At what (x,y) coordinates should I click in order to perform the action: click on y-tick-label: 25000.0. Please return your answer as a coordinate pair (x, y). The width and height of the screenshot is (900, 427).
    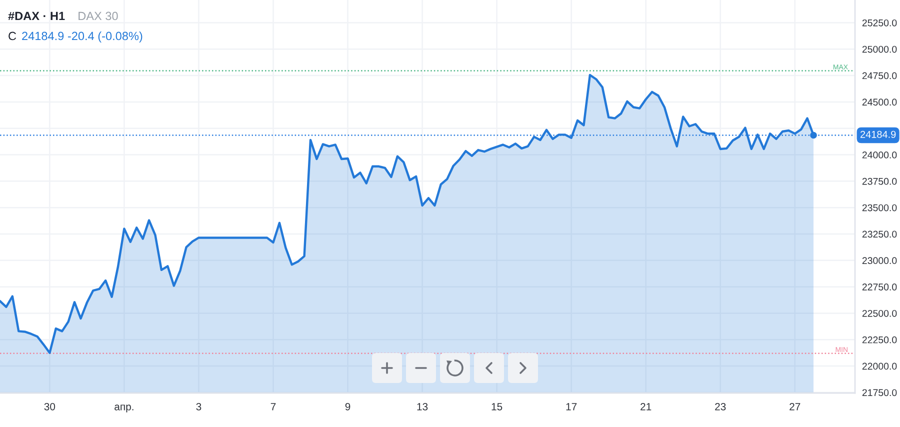
    Looking at the image, I should click on (879, 49).